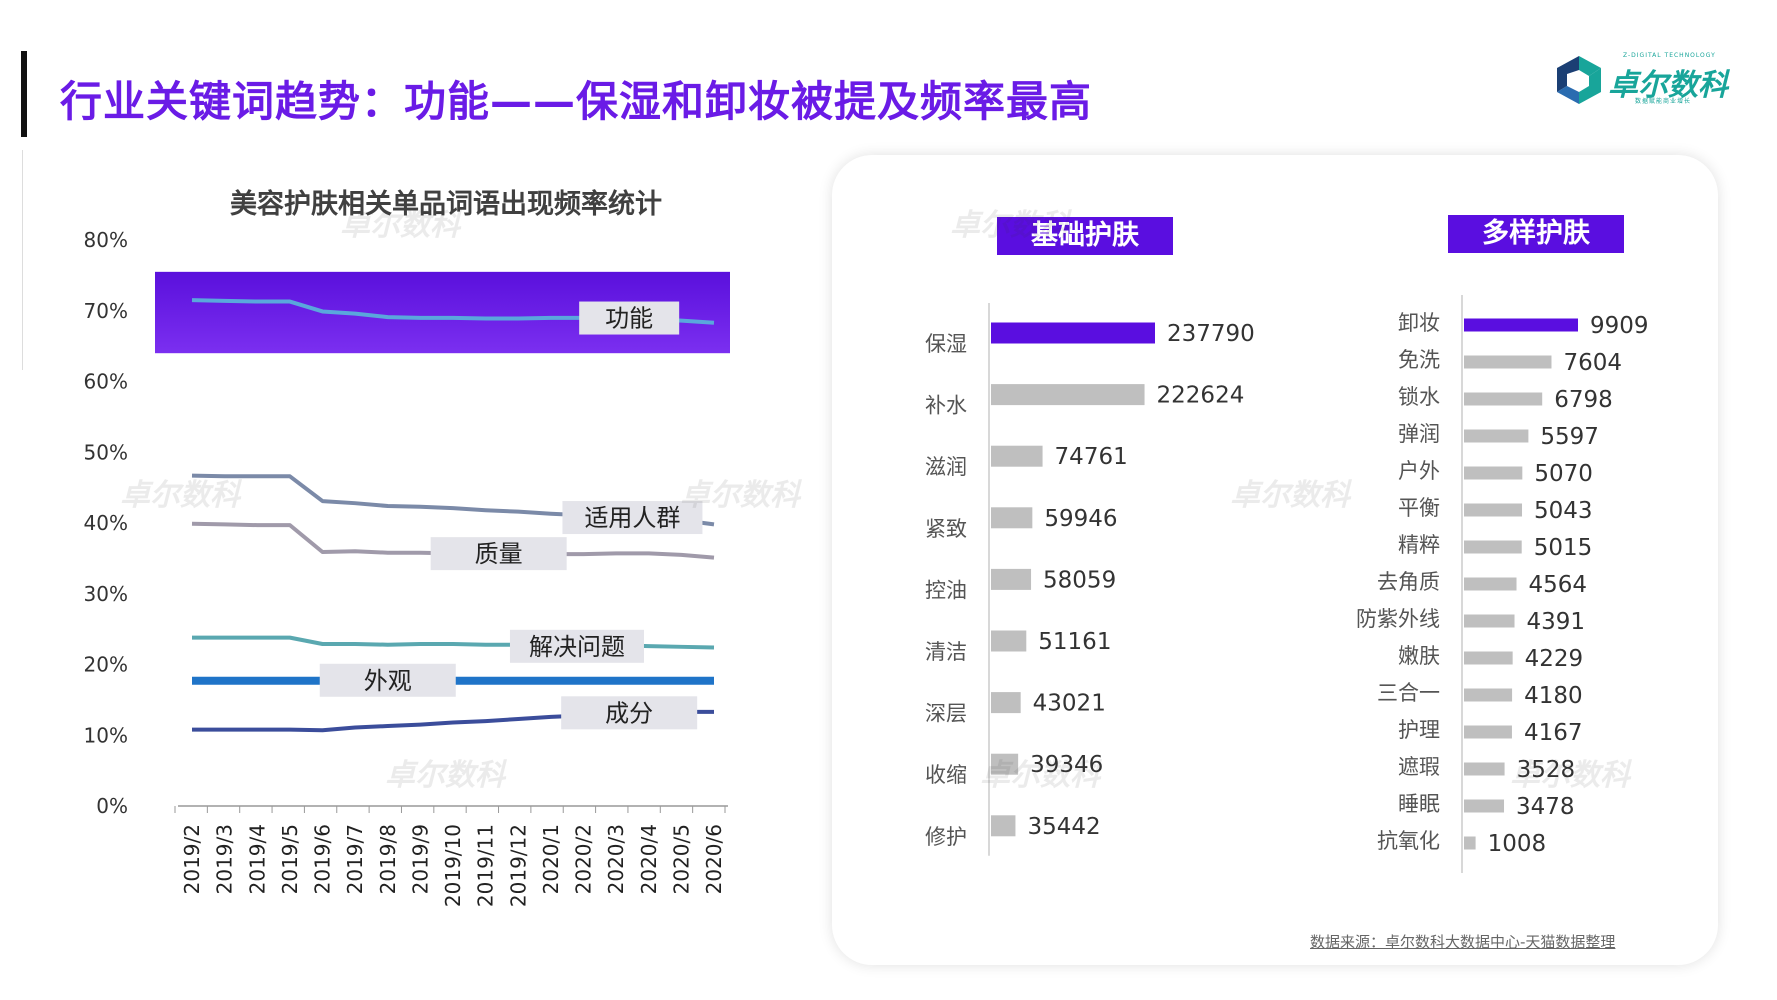 This screenshot has width=1777, height=1000. What do you see at coordinates (106, 594) in the screenshot?
I see `y-tick-label: 30%` at bounding box center [106, 594].